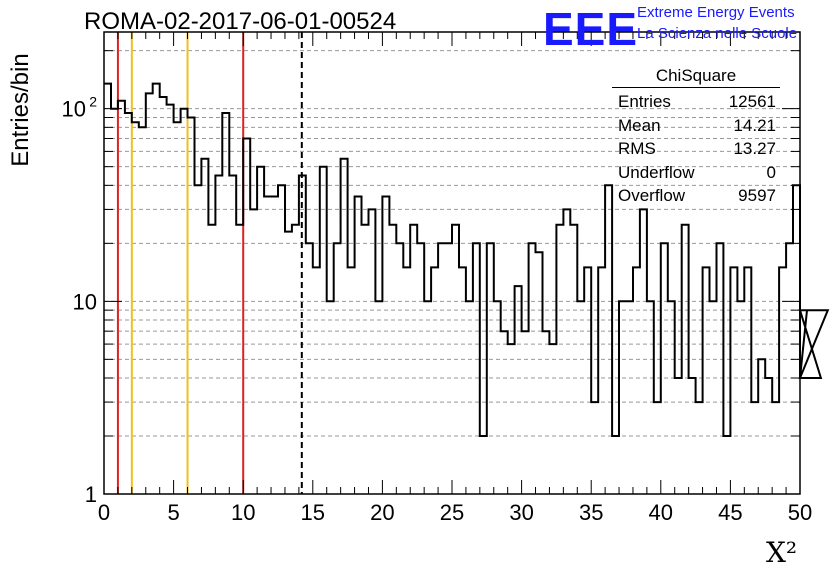  What do you see at coordinates (757, 195) in the screenshot?
I see `stats-value: 9597` at bounding box center [757, 195].